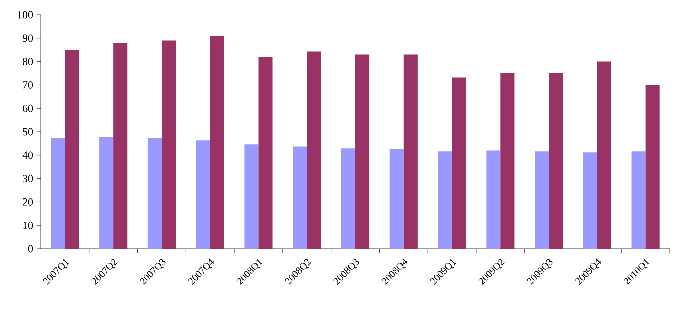 The height and width of the screenshot is (322, 690). Describe the element at coordinates (26, 15) in the screenshot. I see `y-tick-label: 100` at that location.